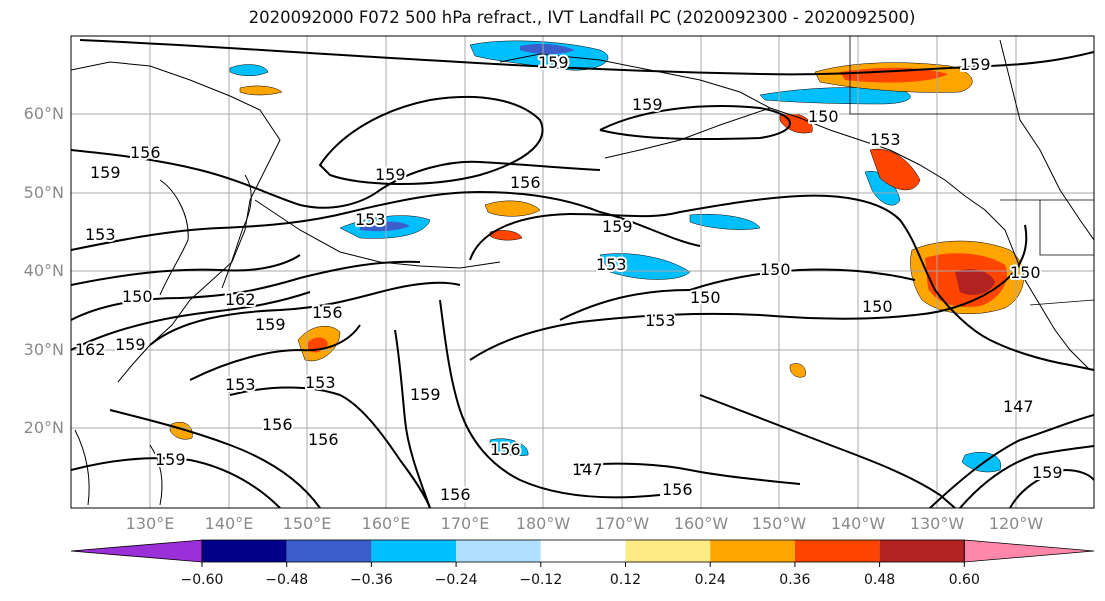 Image resolution: width=1105 pixels, height=601 pixels. I want to click on lat-label: 30°N, so click(43, 349).